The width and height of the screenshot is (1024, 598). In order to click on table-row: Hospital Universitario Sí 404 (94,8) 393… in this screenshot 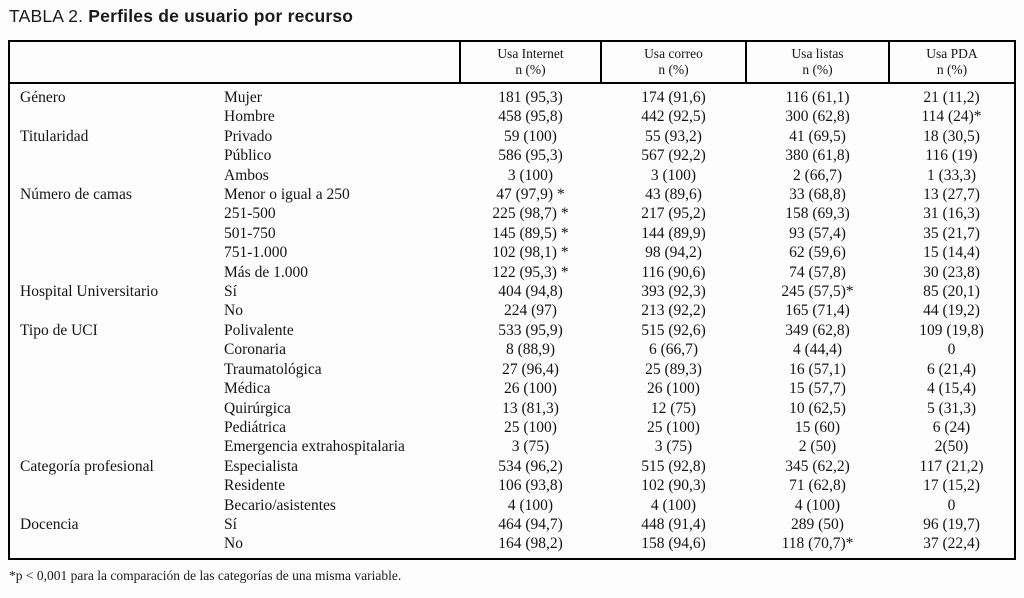, I will do `click(512, 291)`.